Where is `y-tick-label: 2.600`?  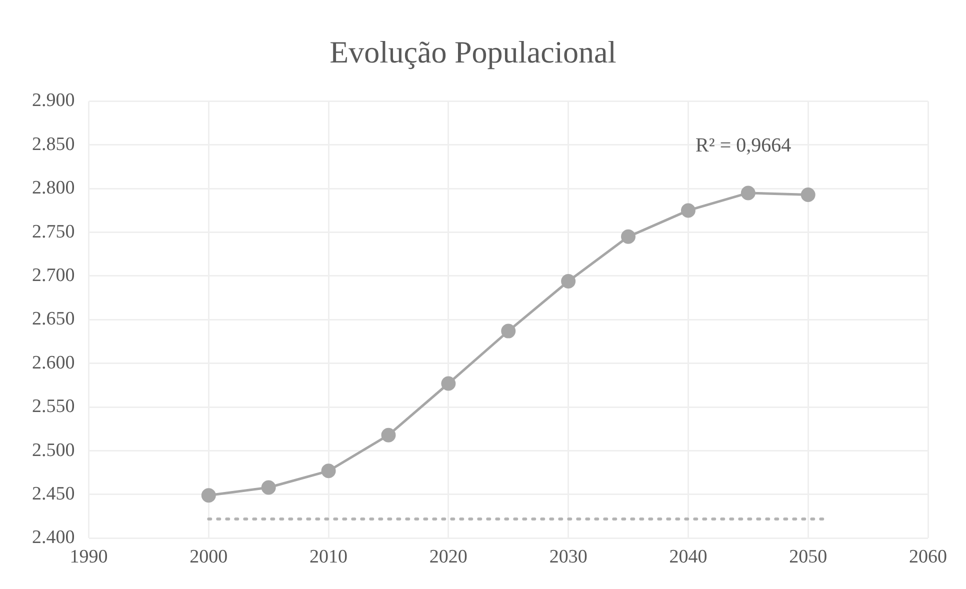 y-tick-label: 2.600 is located at coordinates (53, 363).